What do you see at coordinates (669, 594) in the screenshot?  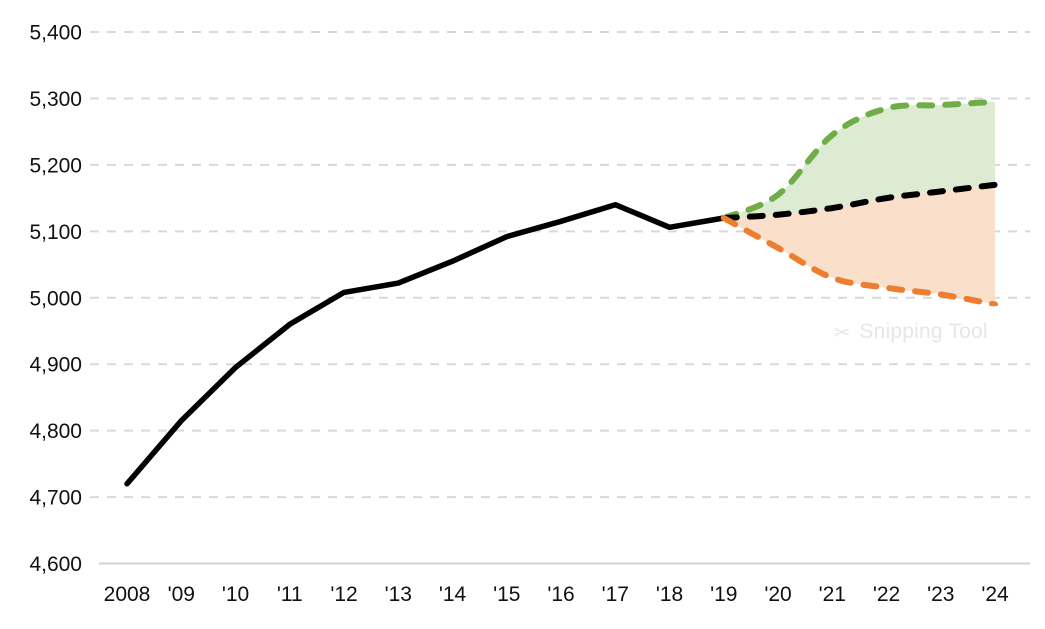 I see `x-tick-label: '18` at bounding box center [669, 594].